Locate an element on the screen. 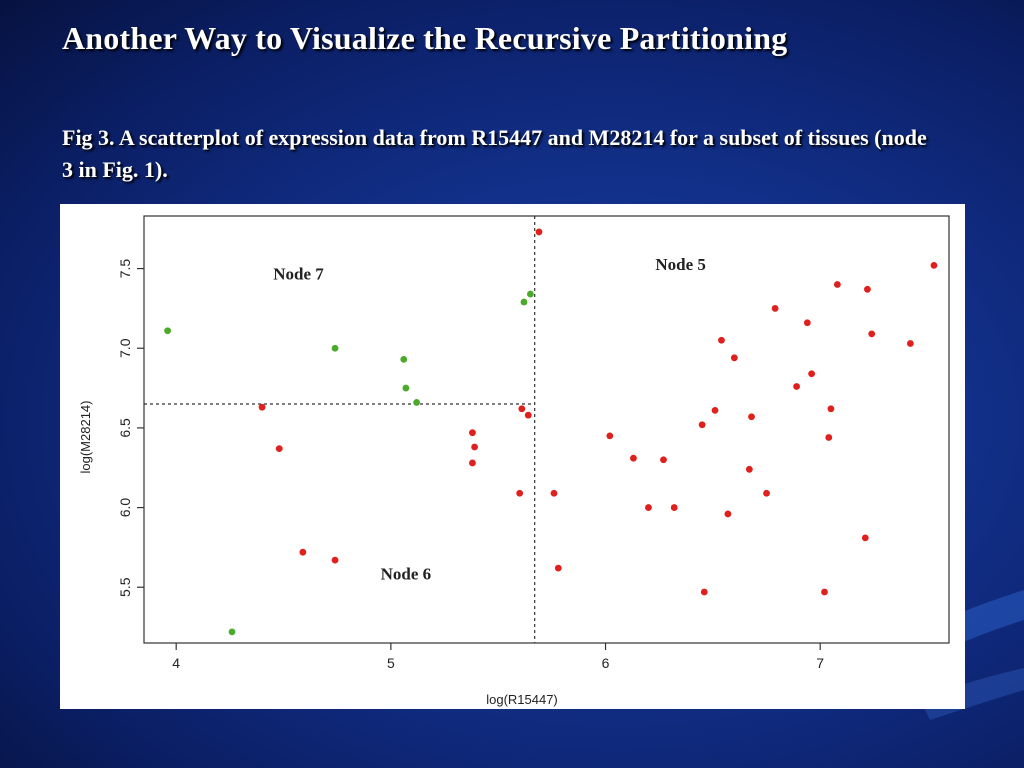 The image size is (1024, 768). y-tick-label: 6.5 is located at coordinates (125, 428).